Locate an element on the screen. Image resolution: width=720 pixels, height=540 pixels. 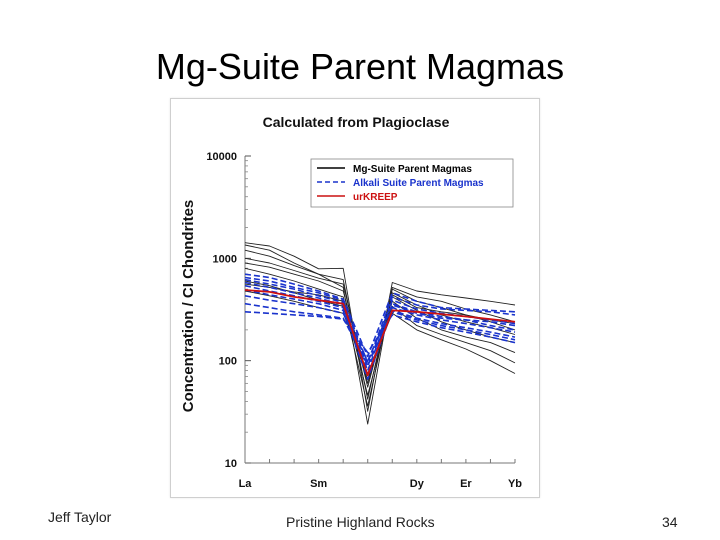
footer-title: Pristine Highland Rocks is located at coordinates (360, 522).